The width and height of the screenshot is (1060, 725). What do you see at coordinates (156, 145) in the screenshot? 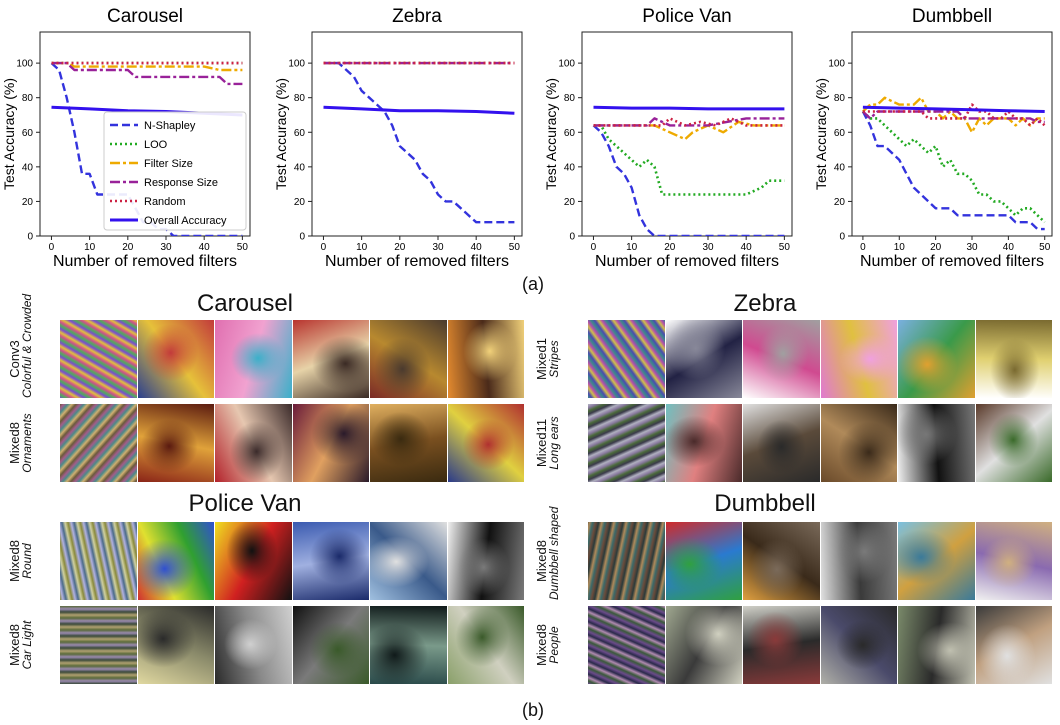
I see `legend-label: LOO` at bounding box center [156, 145].